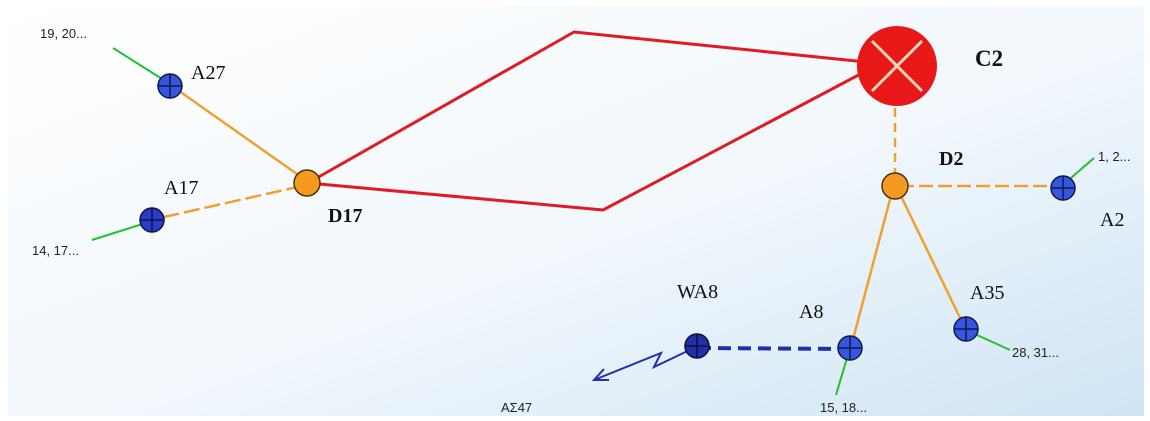 Image resolution: width=1150 pixels, height=421 pixels. Describe the element at coordinates (170, 86) in the screenshot. I see `end-node-a27` at that location.